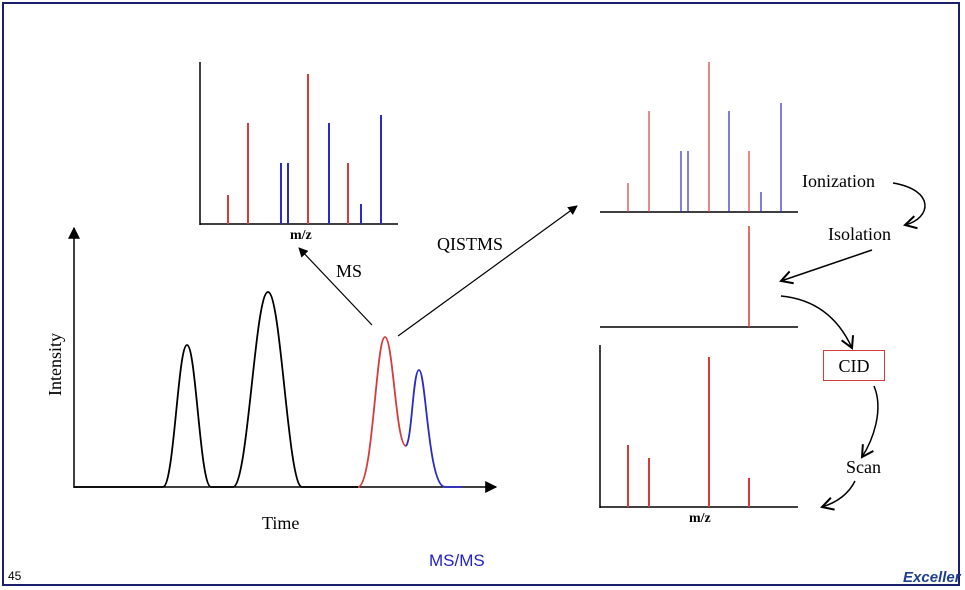 Image resolution: width=965 pixels, height=590 pixels. Describe the element at coordinates (698, 426) in the screenshot. I see `scan-spectrum` at that location.